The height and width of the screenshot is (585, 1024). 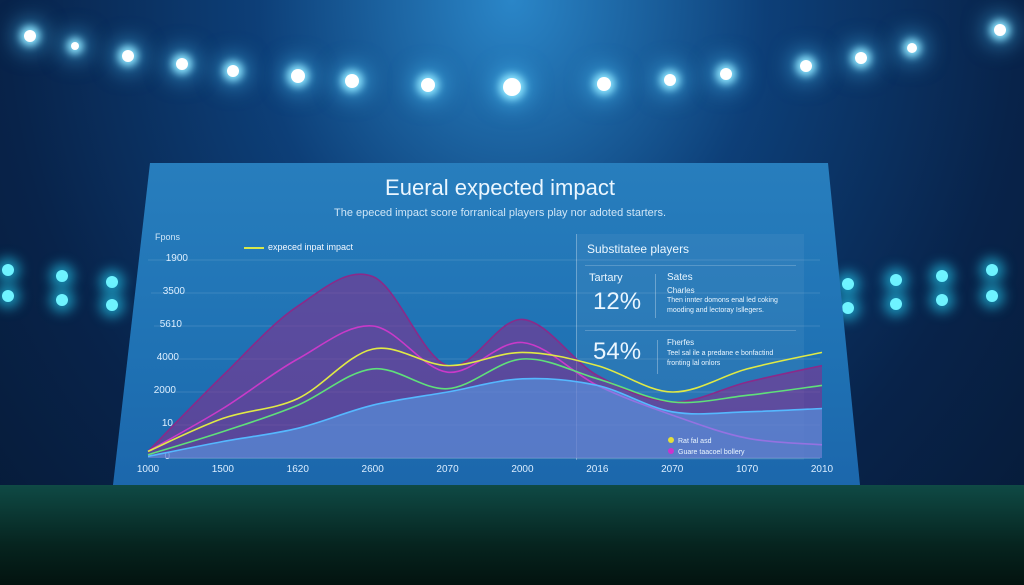 I want to click on y-tick-label: 10, so click(x=167, y=423).